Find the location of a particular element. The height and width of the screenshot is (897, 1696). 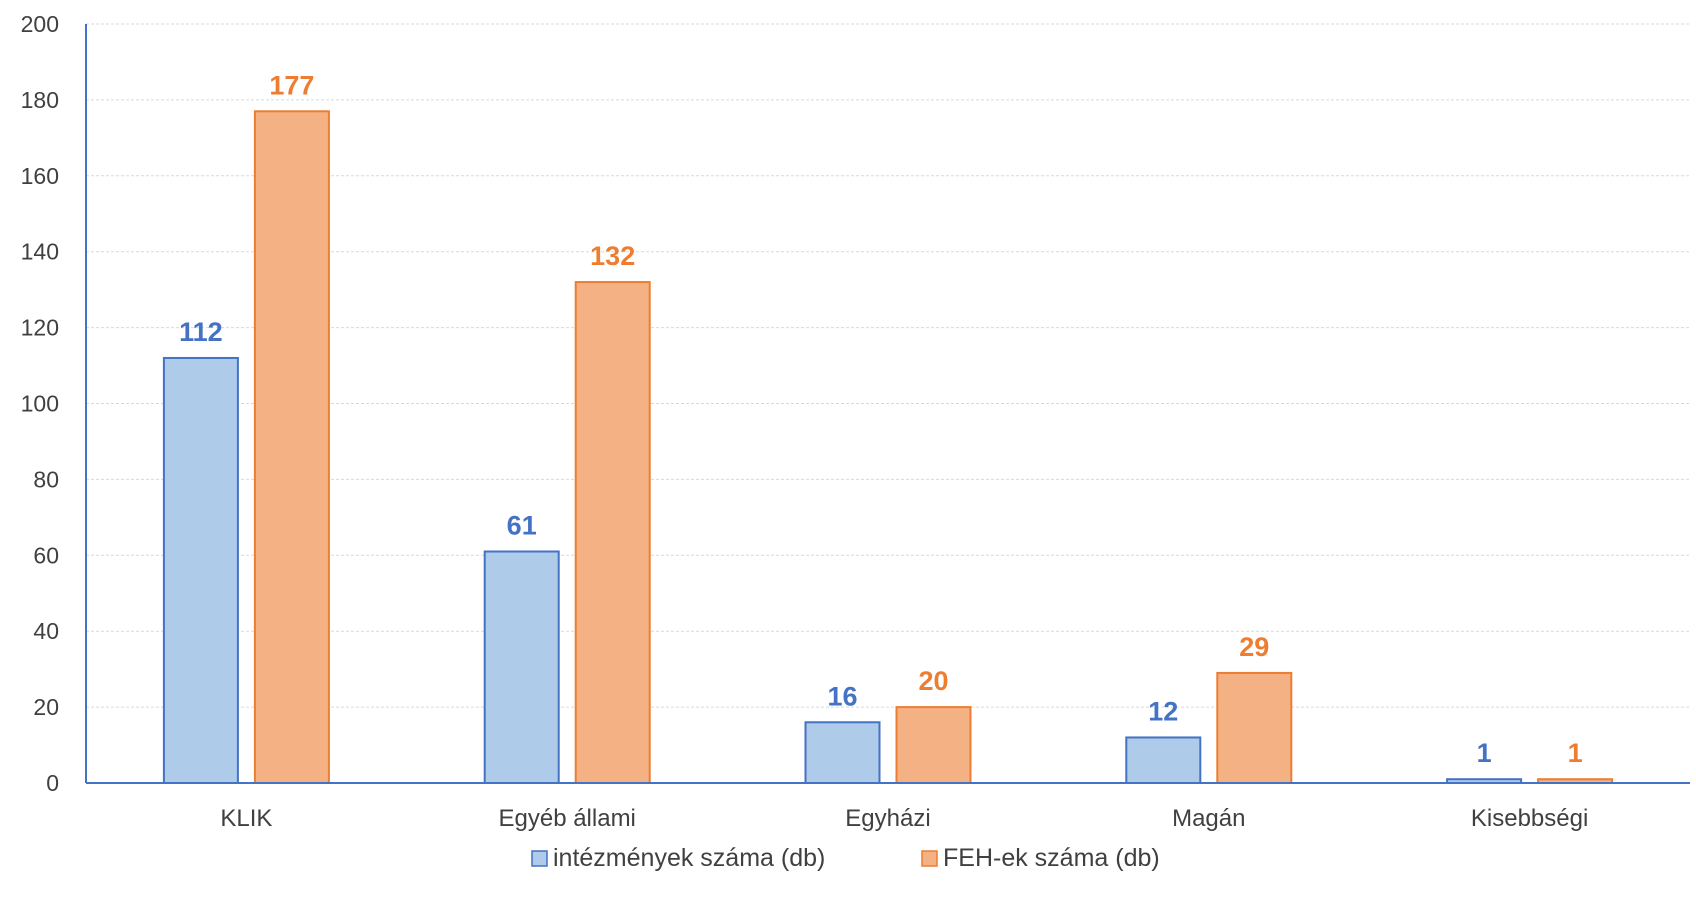

y-tick-label: 40 is located at coordinates (46, 631).